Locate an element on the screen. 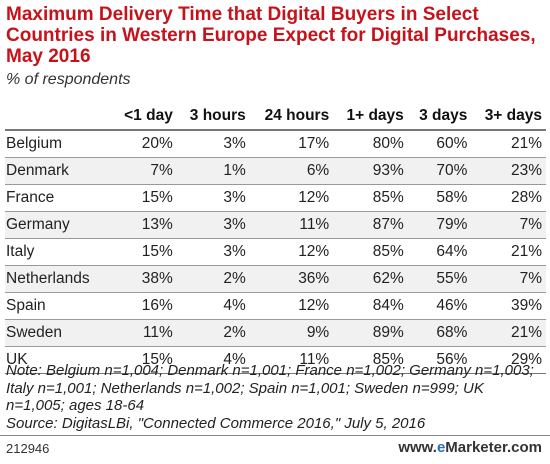 This screenshot has width=550, height=464. column-header is located at coordinates (59, 117).